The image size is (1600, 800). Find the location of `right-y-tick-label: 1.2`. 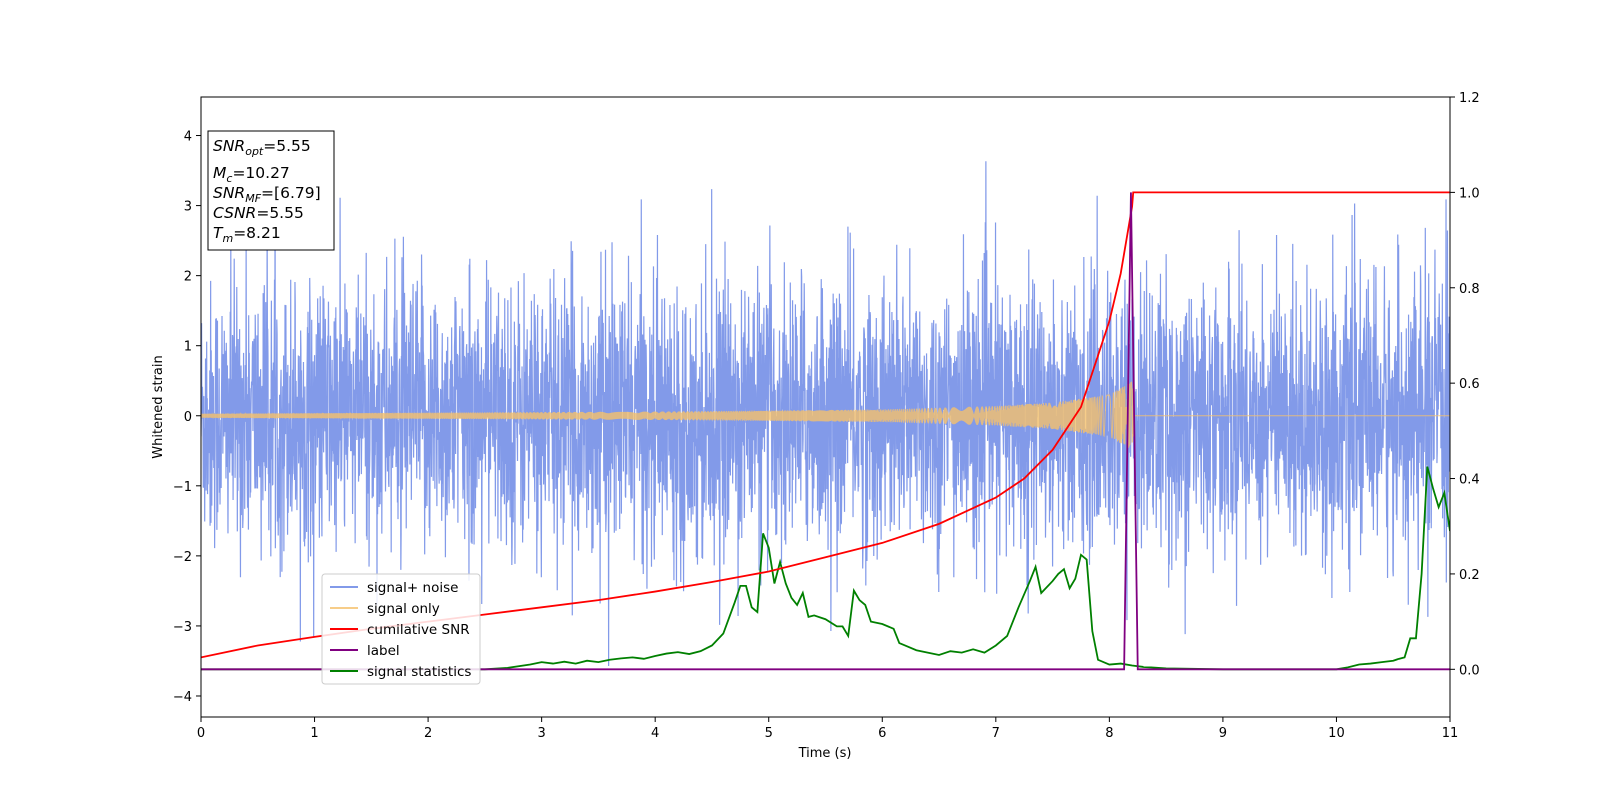

right-y-tick-label: 1.2 is located at coordinates (1469, 98).